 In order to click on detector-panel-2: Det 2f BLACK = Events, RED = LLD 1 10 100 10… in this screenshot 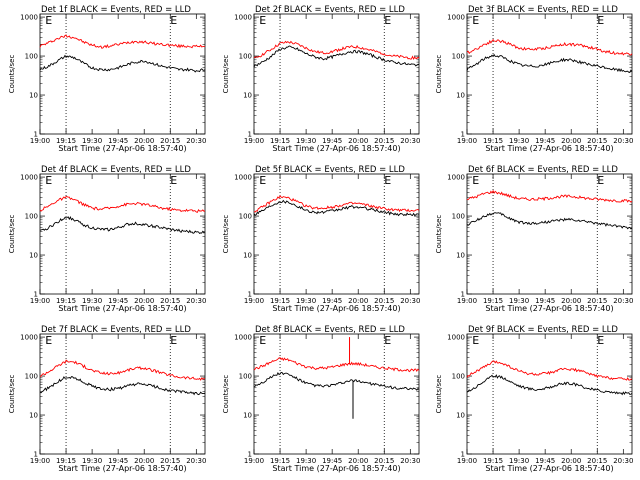, I will do `click(321, 79)`.